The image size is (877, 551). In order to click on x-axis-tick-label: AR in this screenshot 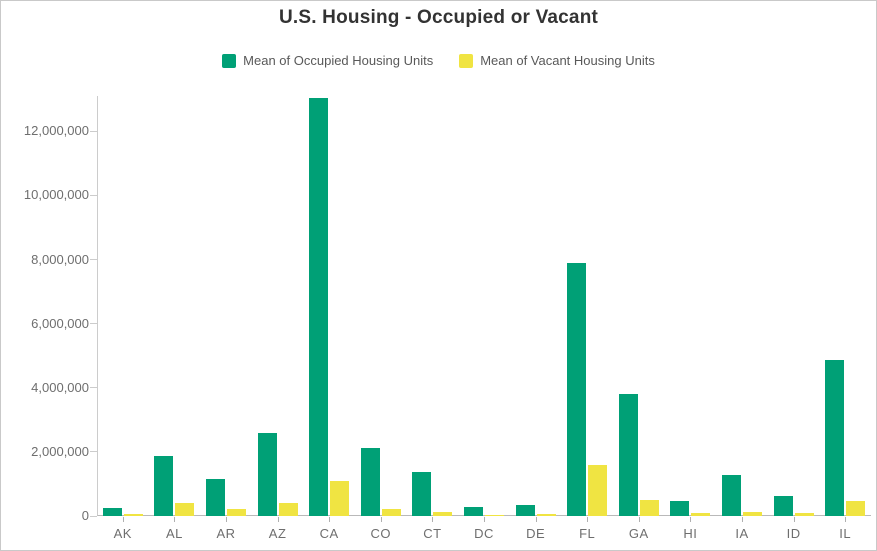, I will do `click(226, 533)`.